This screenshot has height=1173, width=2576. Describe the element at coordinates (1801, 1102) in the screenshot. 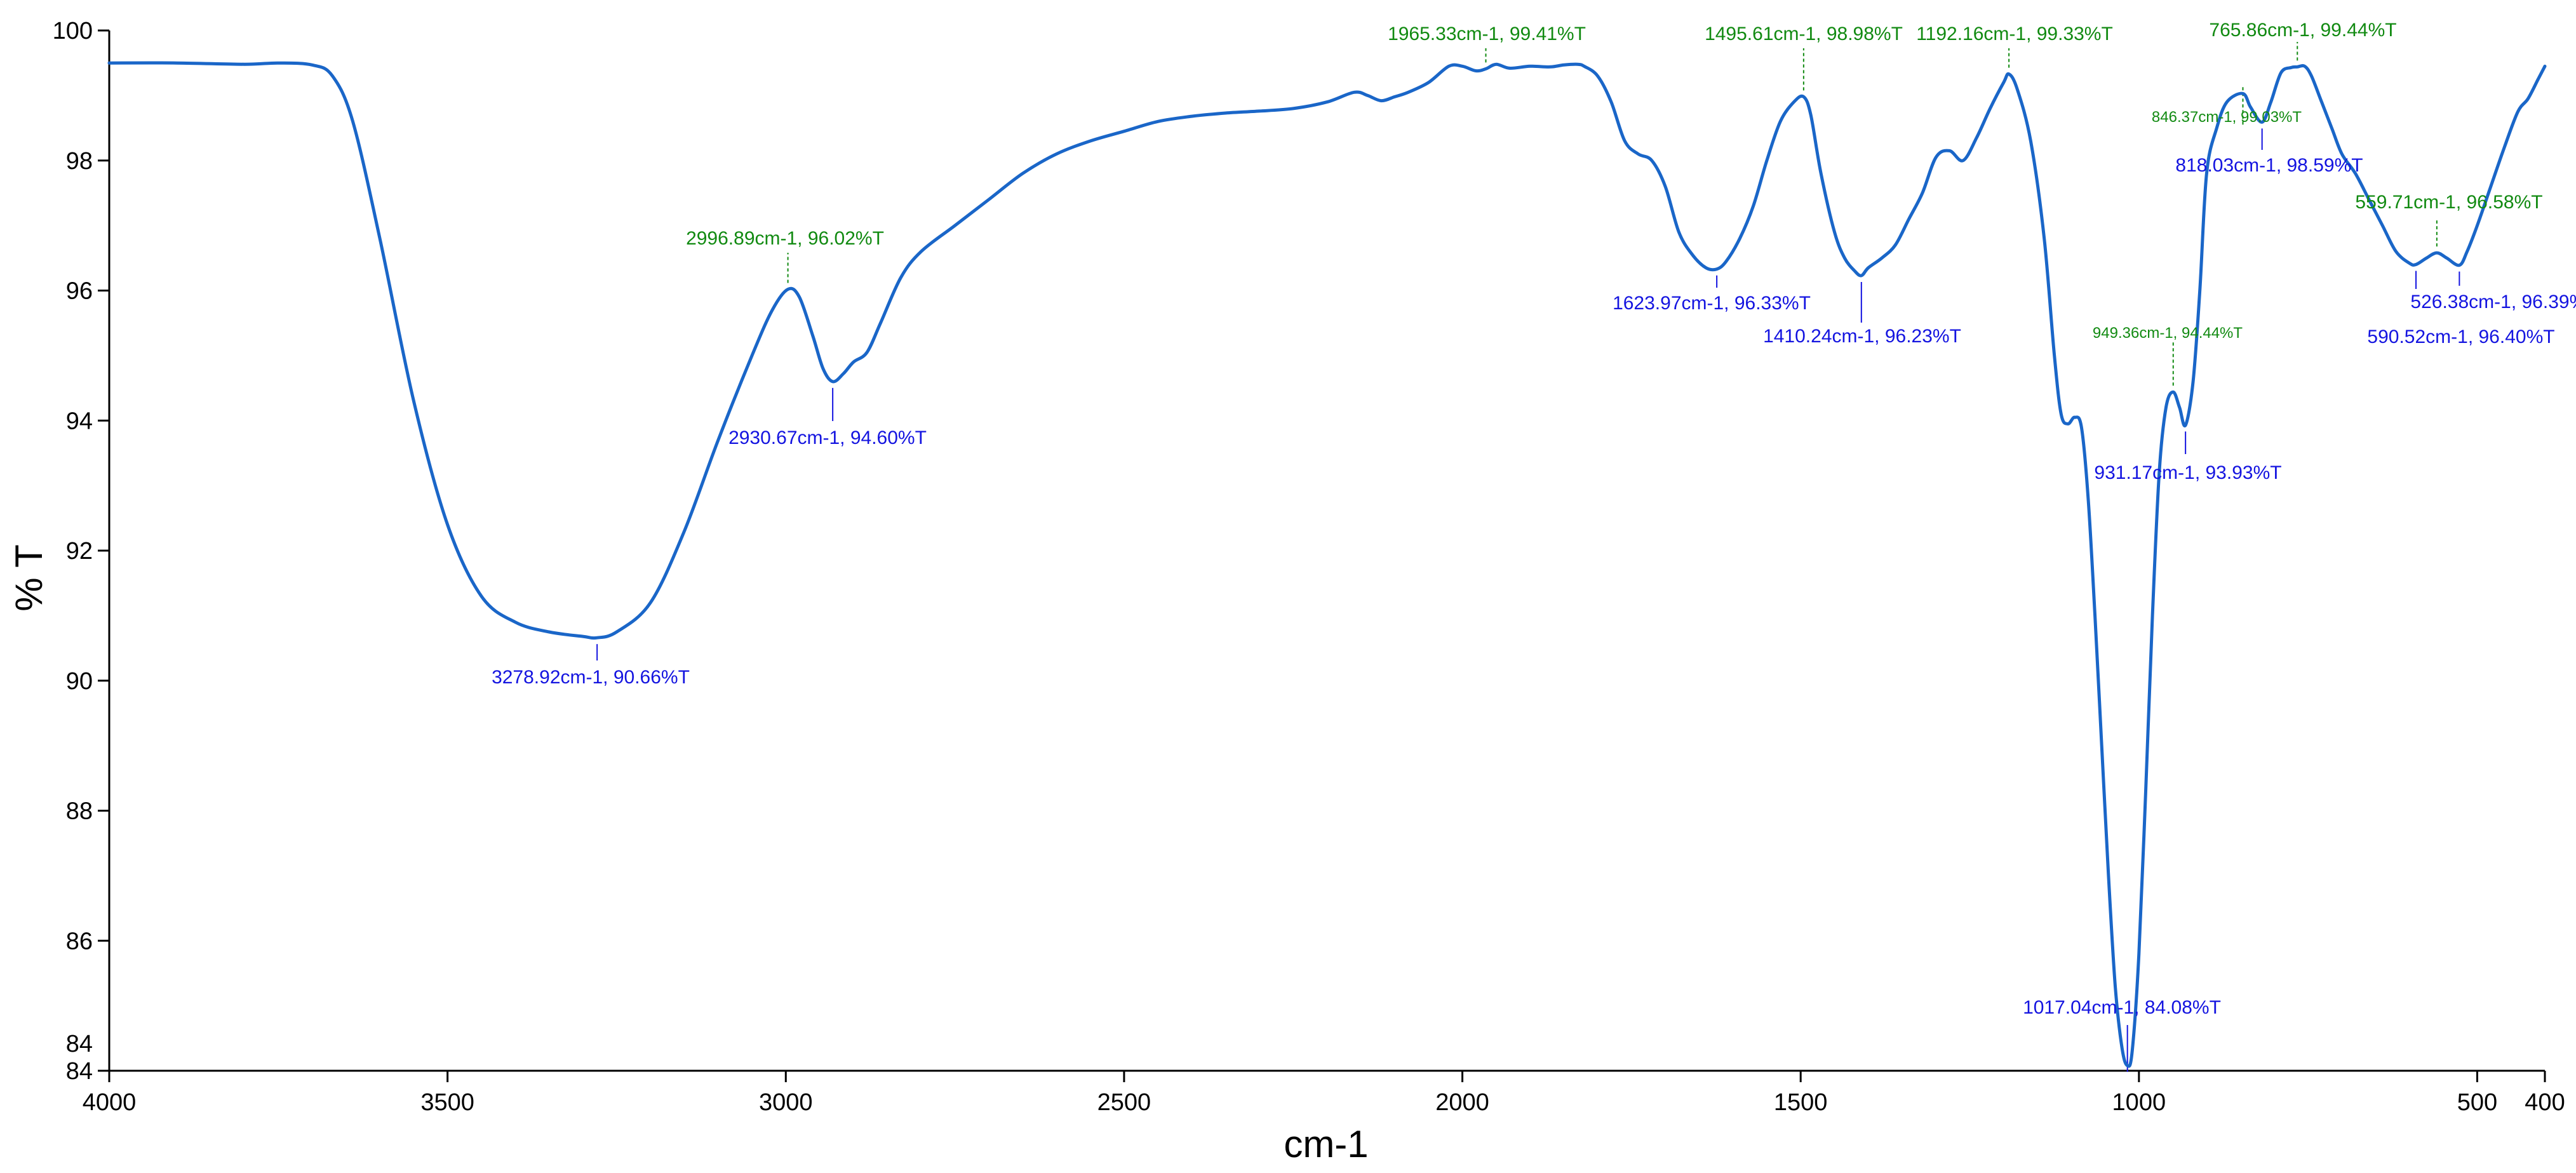

I see `x-tick-label: 1500` at that location.